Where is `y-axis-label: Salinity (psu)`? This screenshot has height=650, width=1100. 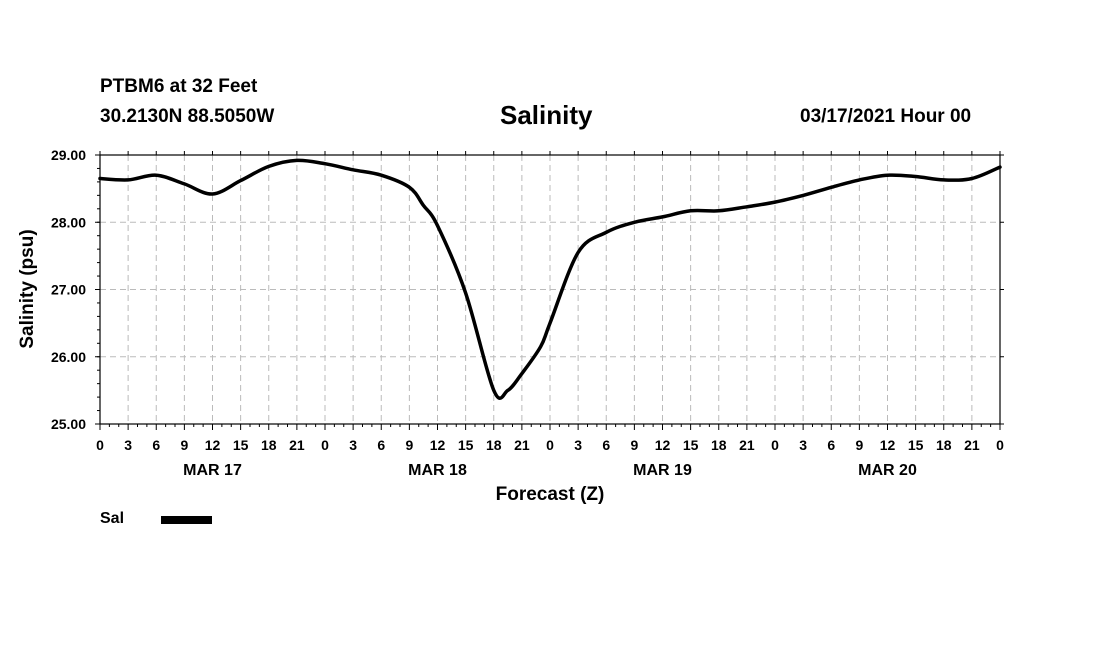
y-axis-label: Salinity (psu) is located at coordinates (27, 288).